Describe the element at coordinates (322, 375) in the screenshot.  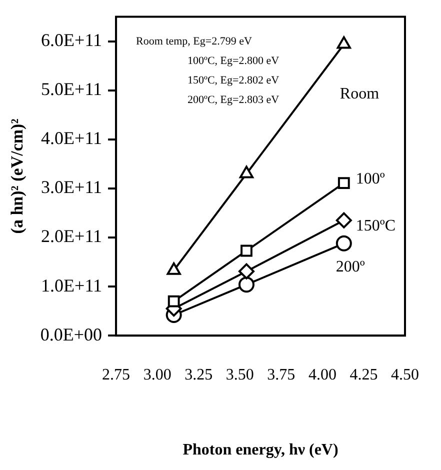
I see `x-tick-label: 4.00` at that location.